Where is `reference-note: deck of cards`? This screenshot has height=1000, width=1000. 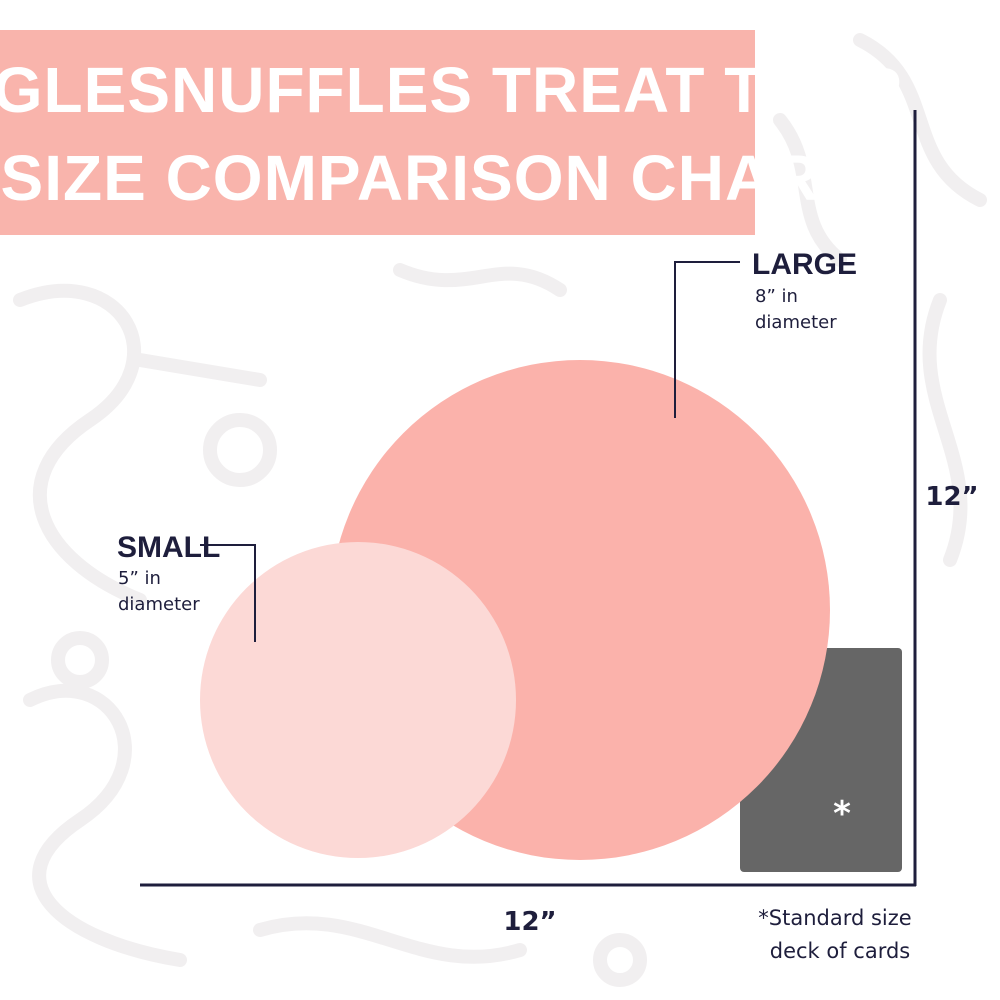
reference-note: deck of cards is located at coordinates (840, 951).